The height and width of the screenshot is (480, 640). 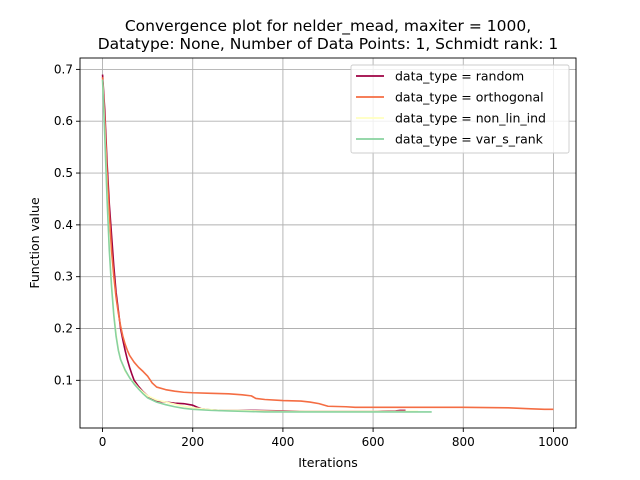 What do you see at coordinates (63, 277) in the screenshot?
I see `y-tick-label: 0.3` at bounding box center [63, 277].